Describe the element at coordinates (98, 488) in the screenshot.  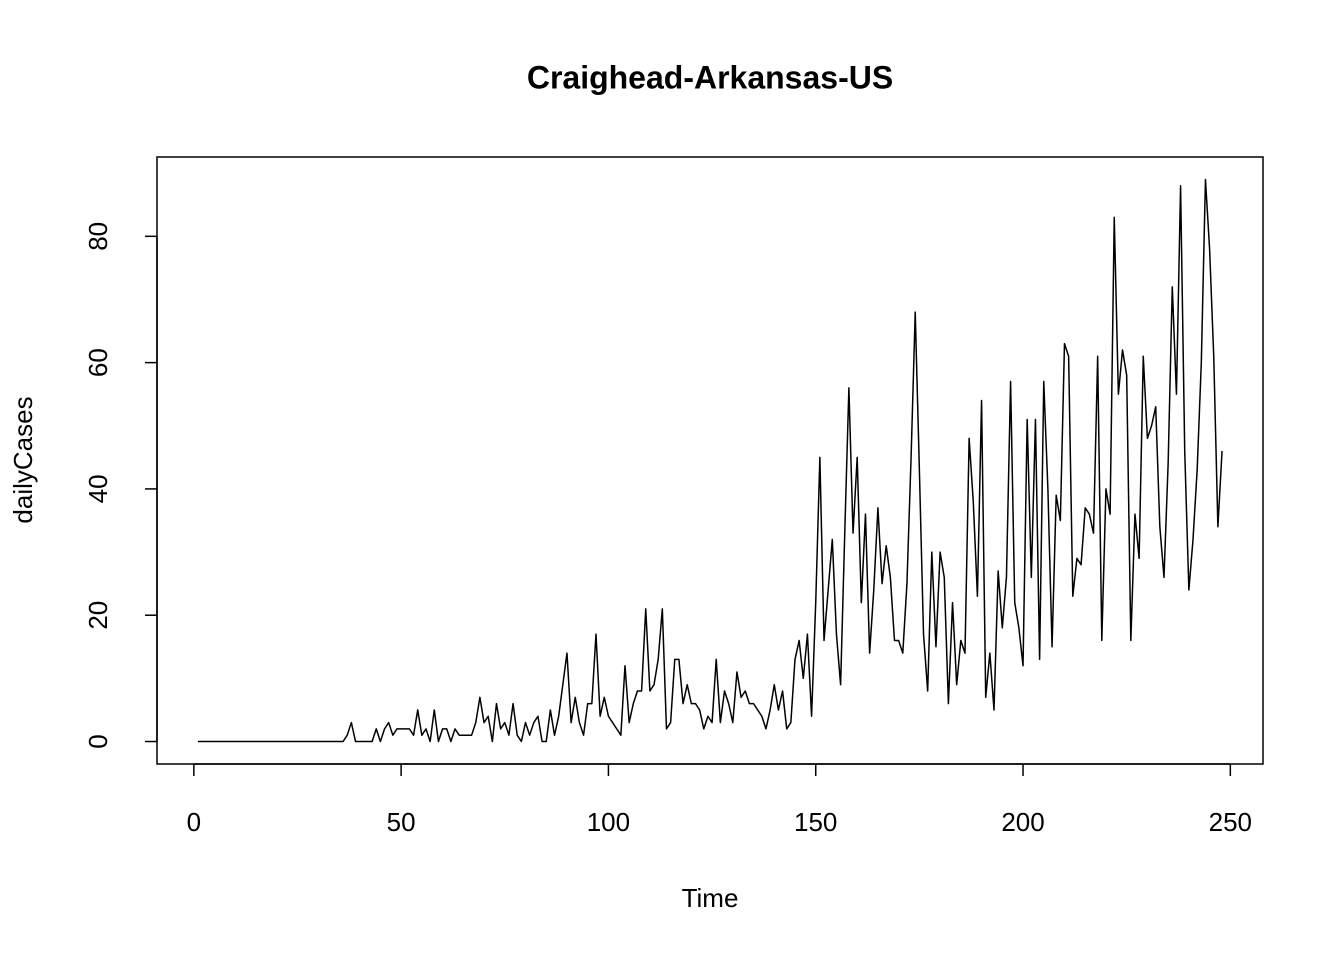
I see `y-tick-label: 40` at that location.